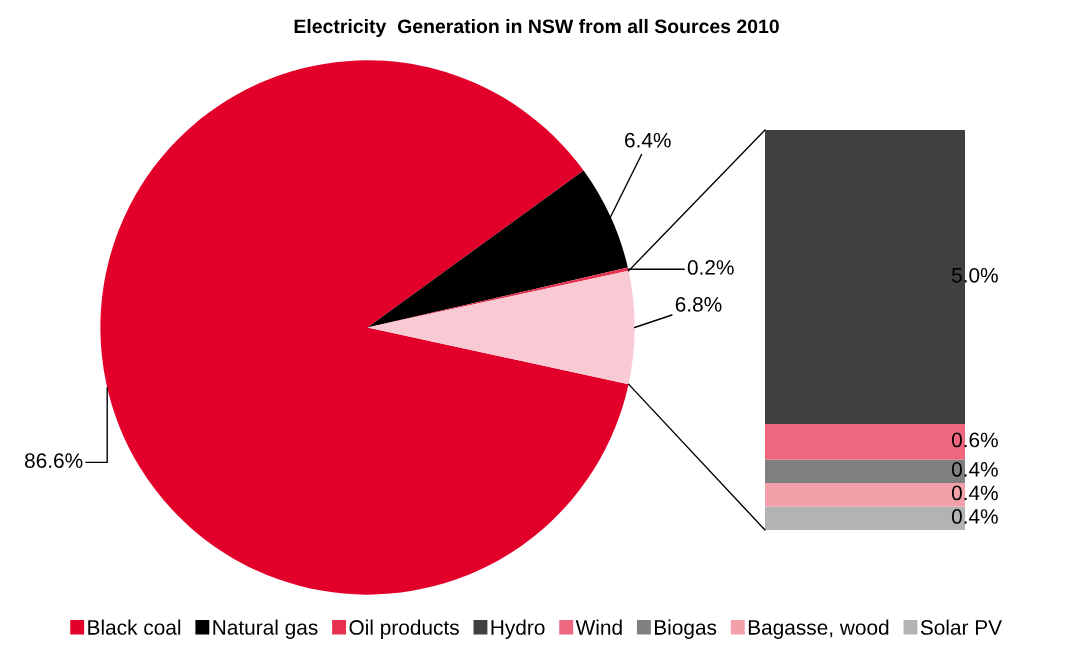  Describe the element at coordinates (818, 629) in the screenshot. I see `legend-label: Bagasse, wood` at that location.